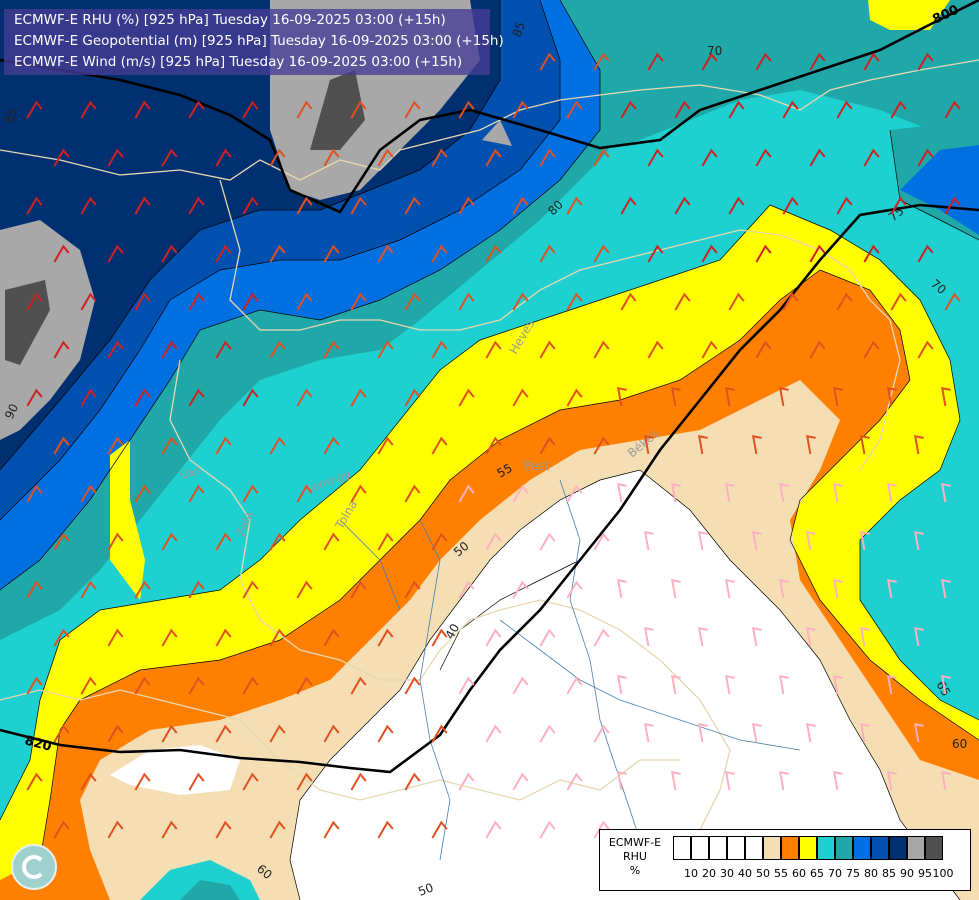  What do you see at coordinates (939, 190) in the screenshot?
I see `rhu-band-80-e` at bounding box center [939, 190].